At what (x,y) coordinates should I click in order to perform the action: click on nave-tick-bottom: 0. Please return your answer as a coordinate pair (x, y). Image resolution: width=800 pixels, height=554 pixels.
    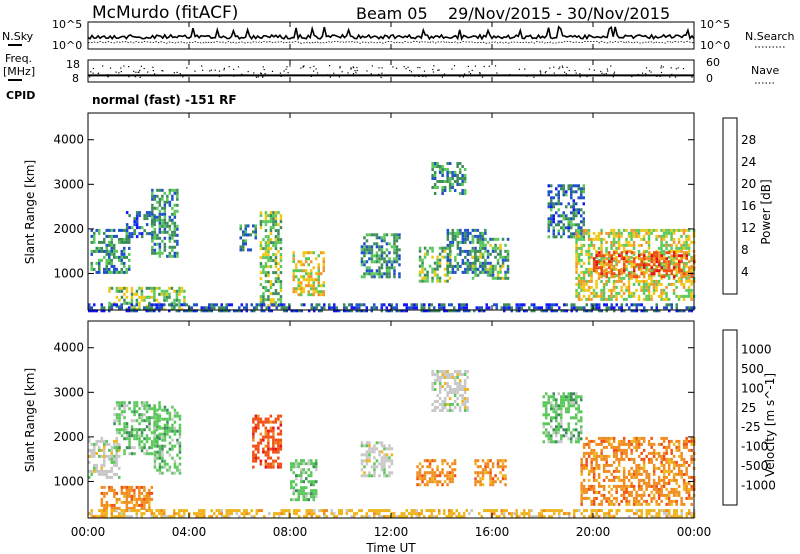
    Looking at the image, I should click on (709, 78).